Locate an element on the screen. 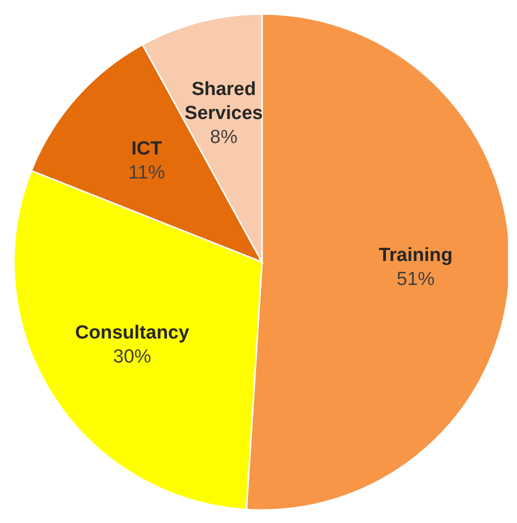  data-label: 11% is located at coordinates (147, 173).